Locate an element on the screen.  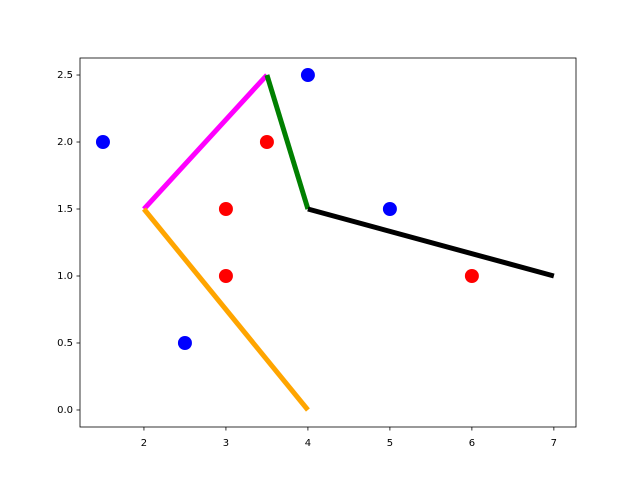
y-tick-label: 1.5 is located at coordinates (65, 209).